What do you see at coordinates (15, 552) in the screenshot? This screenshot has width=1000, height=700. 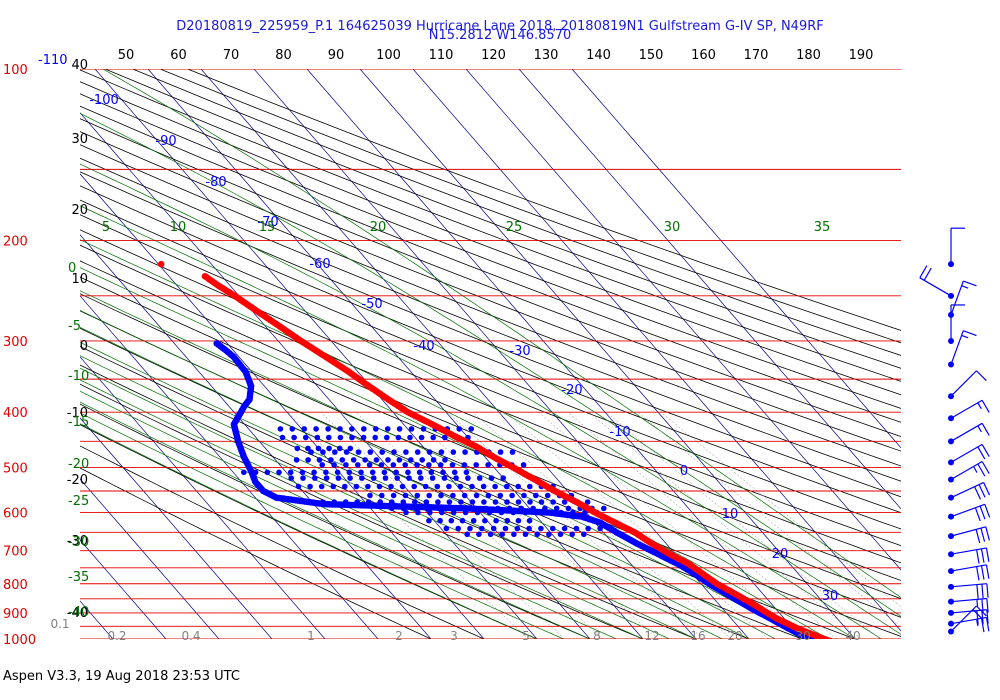 I see `pressure-label: 700` at bounding box center [15, 552].